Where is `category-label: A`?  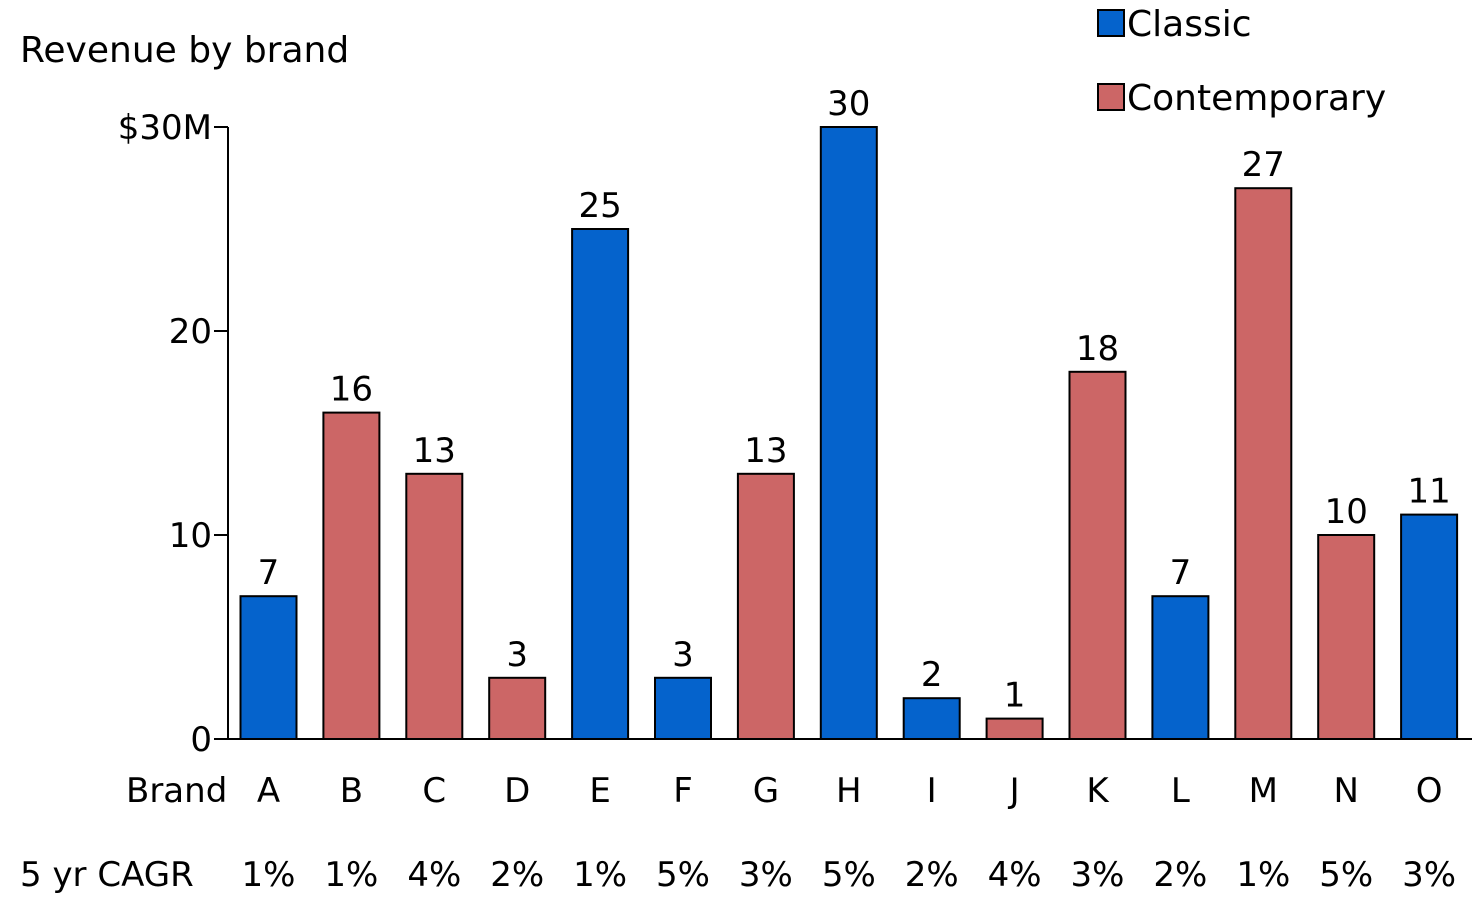 category-label: A is located at coordinates (268, 791).